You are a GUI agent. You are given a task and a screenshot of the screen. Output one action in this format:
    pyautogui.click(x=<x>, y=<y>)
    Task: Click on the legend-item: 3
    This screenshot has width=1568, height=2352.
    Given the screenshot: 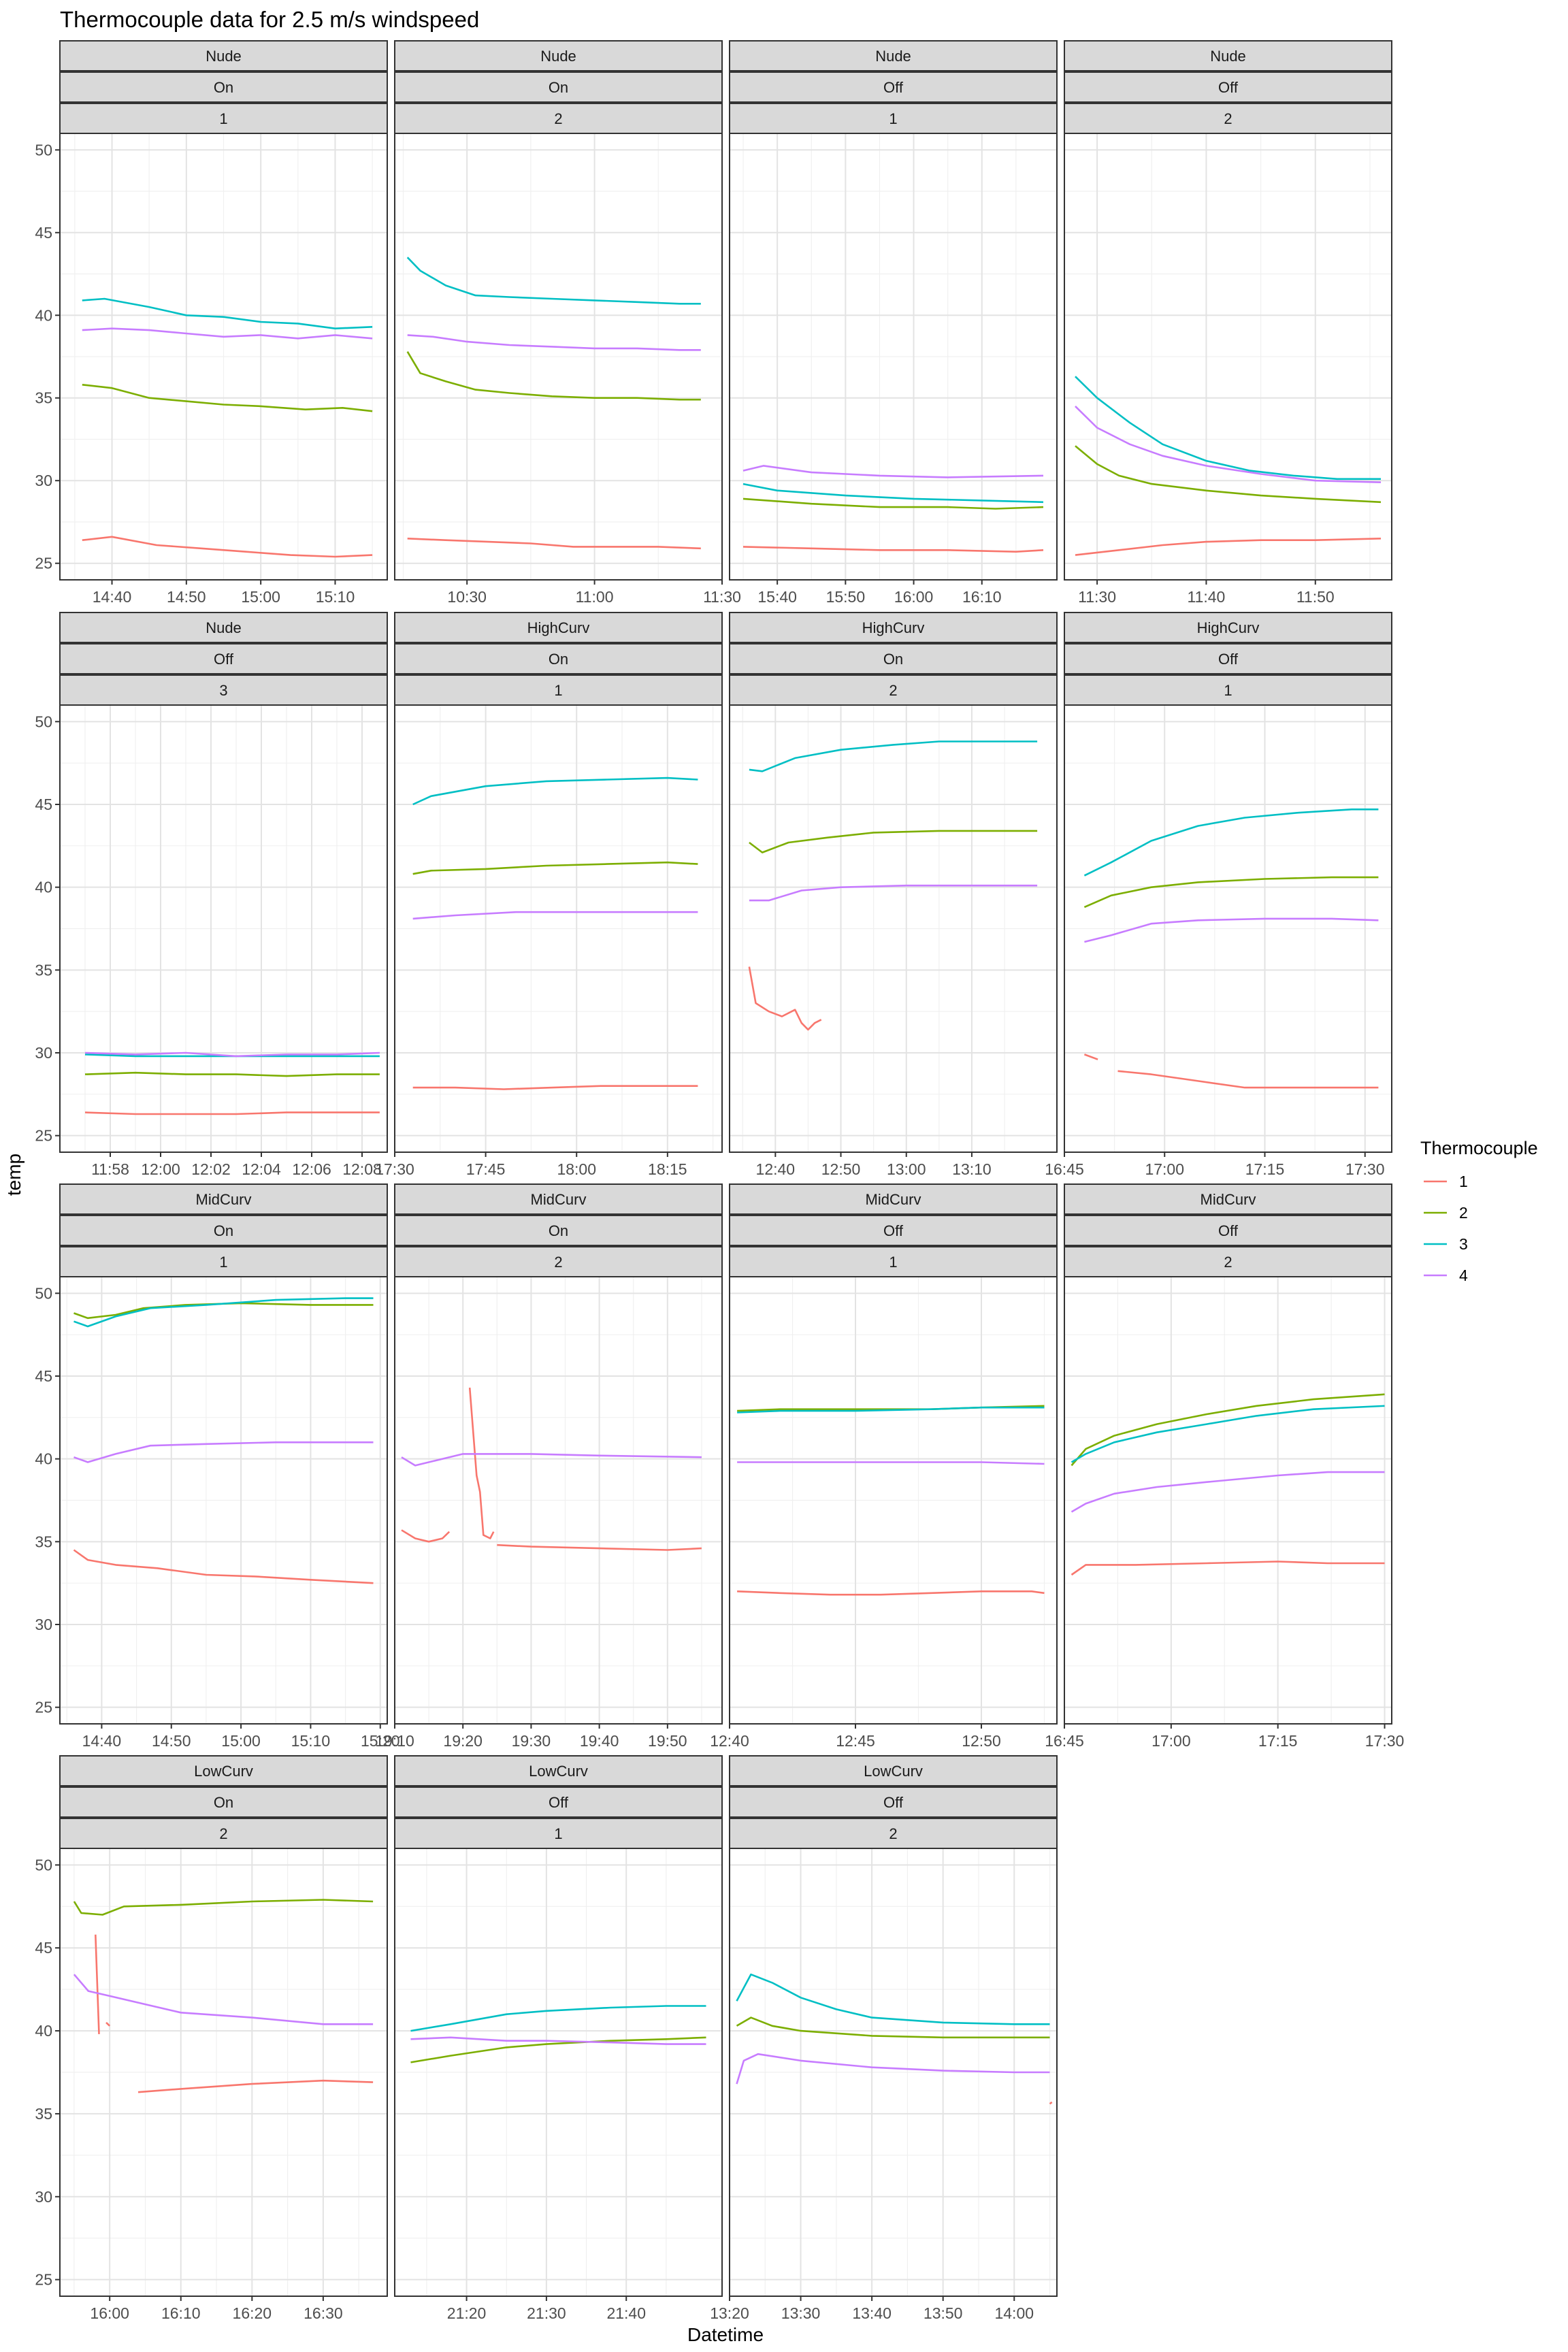 What is the action you would take?
    pyautogui.click(x=1446, y=1244)
    